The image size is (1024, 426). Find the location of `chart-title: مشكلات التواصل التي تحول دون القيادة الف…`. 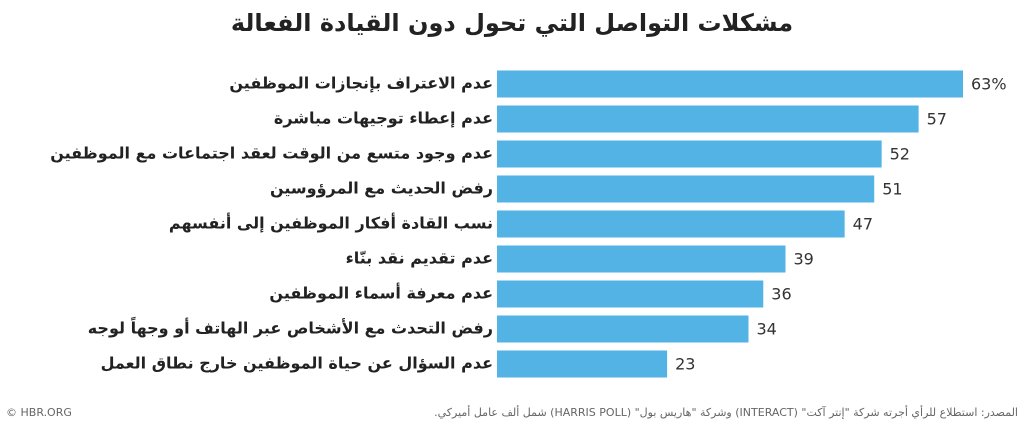

chart-title: مشكلات التواصل التي تحول دون القيادة الف… is located at coordinates (512, 23).